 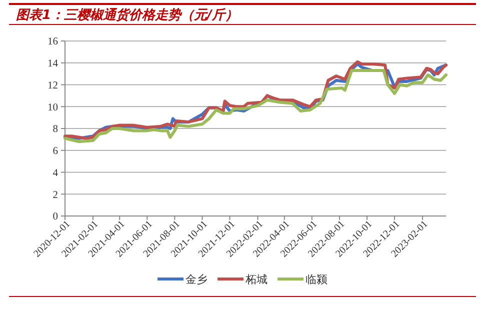 What do you see at coordinates (53, 42) in the screenshot?
I see `y-tick-label: 16` at bounding box center [53, 42].